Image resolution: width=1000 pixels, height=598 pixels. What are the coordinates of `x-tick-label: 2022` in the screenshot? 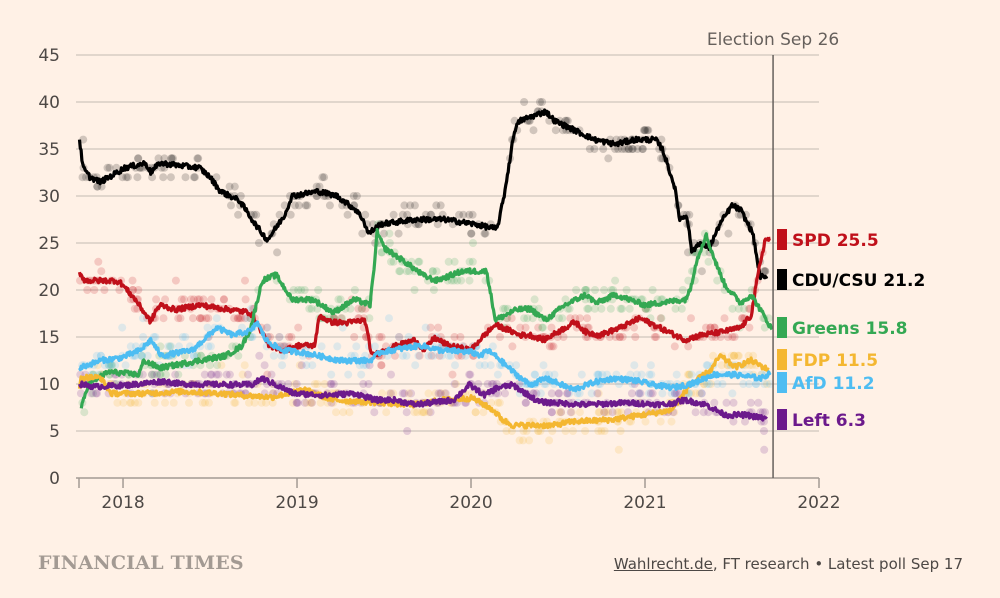 It's located at (818, 503).